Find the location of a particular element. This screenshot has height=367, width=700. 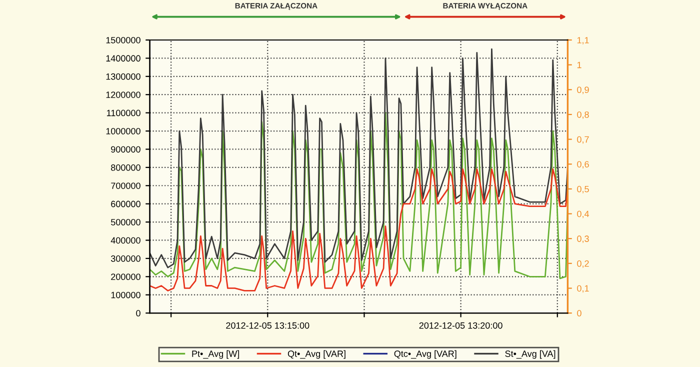

y2-tick-label: 1 is located at coordinates (579, 65).